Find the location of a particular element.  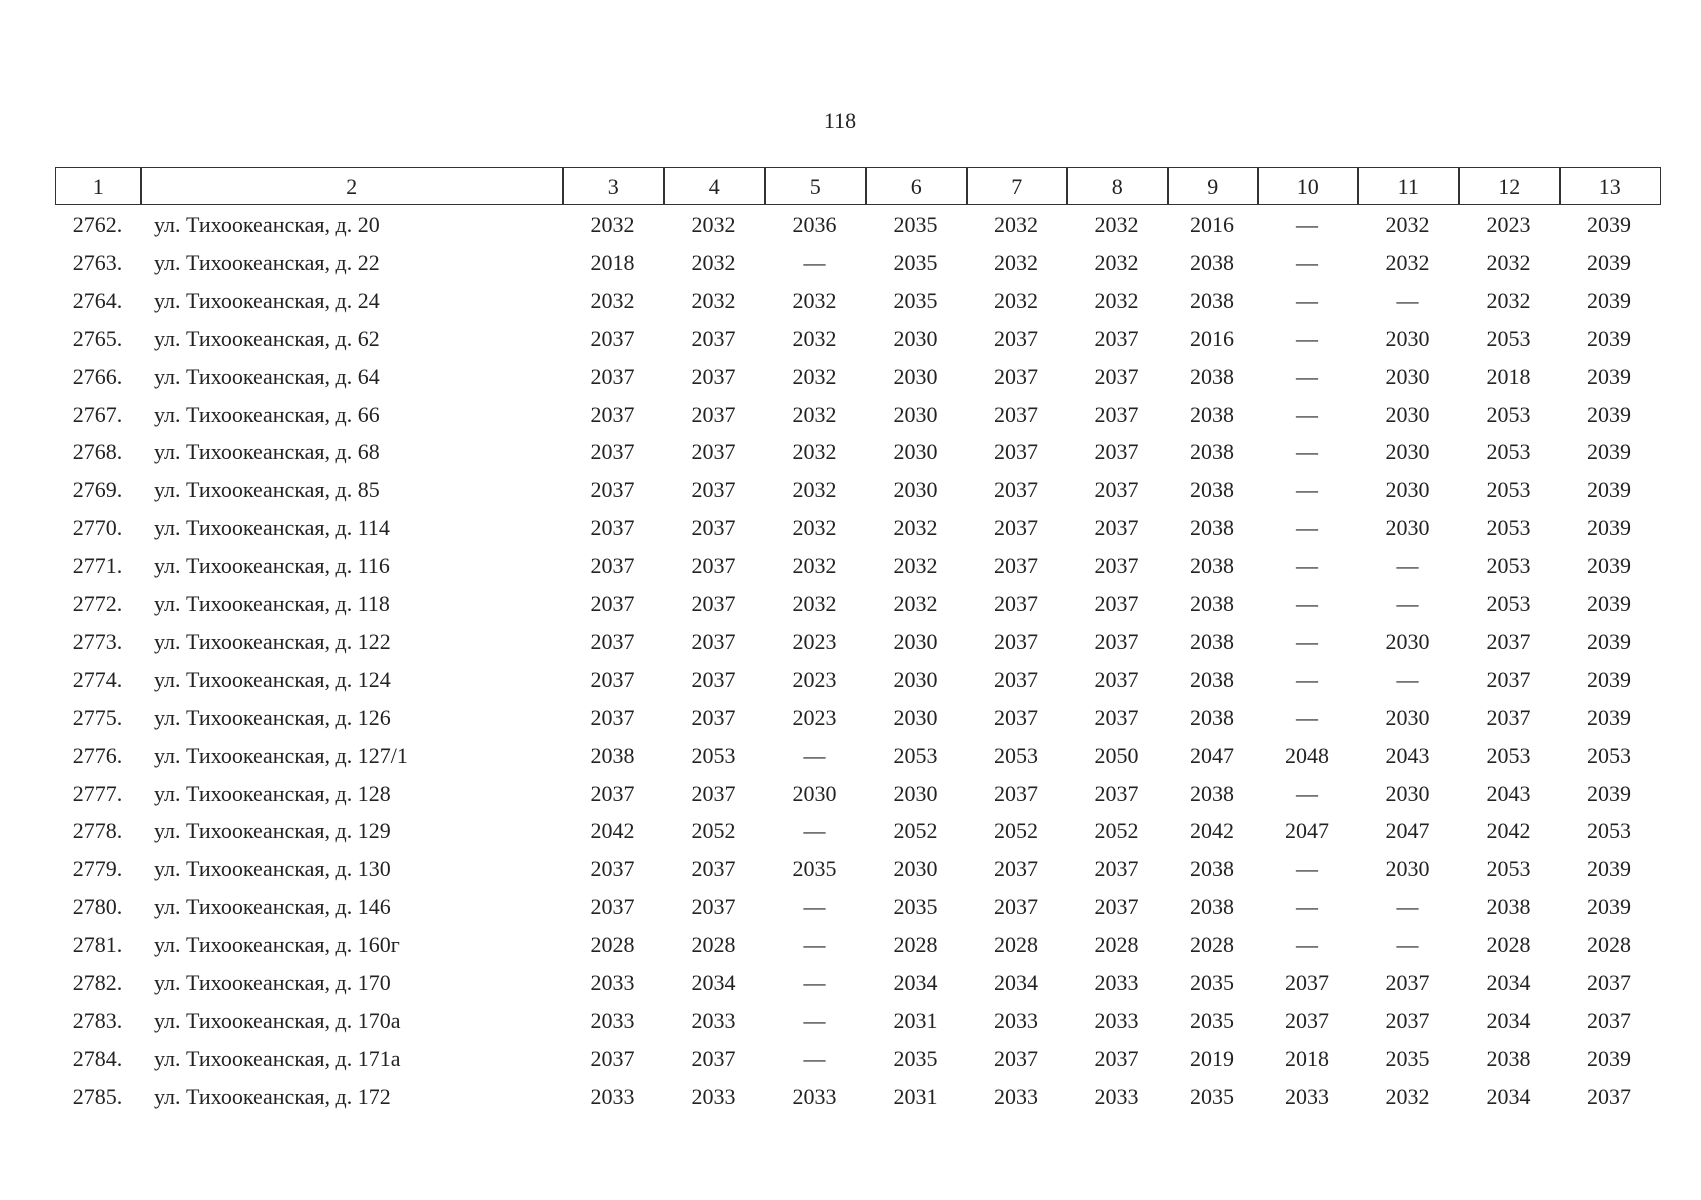

year-cell: 2016 is located at coordinates (1212, 224).